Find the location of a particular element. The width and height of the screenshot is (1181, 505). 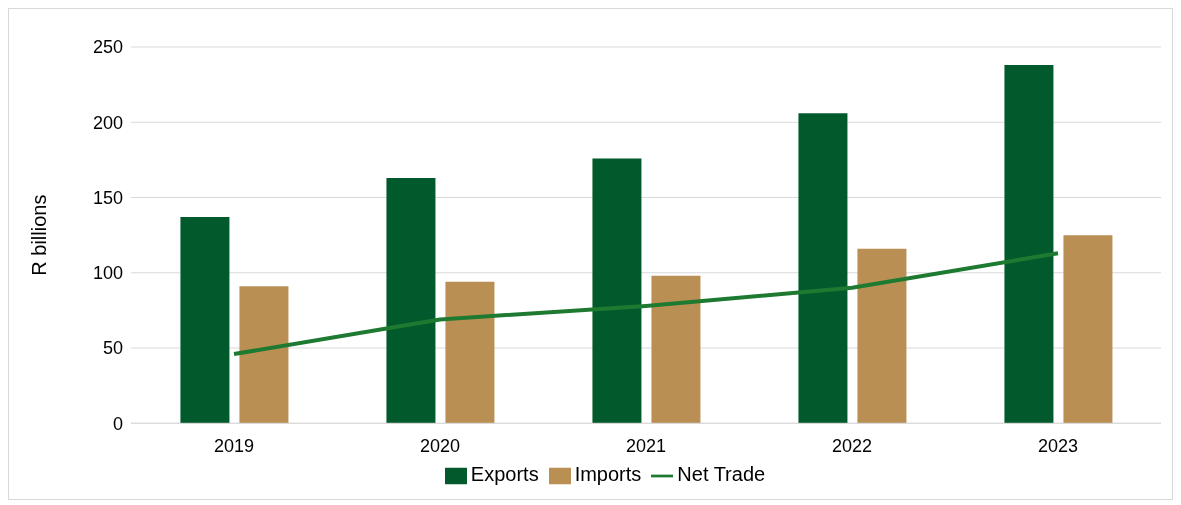

legend-label: Imports is located at coordinates (608, 474).